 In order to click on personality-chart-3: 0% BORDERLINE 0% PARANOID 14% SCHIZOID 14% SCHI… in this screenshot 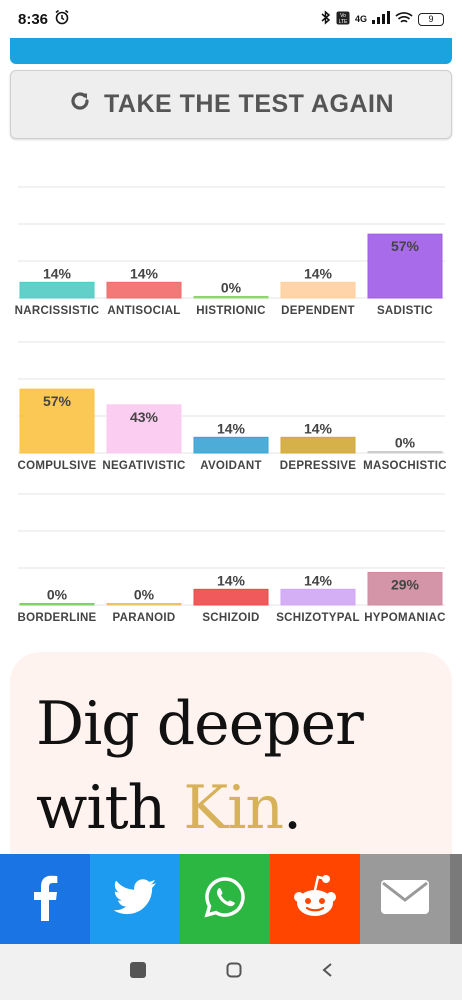, I will do `click(231, 557)`.